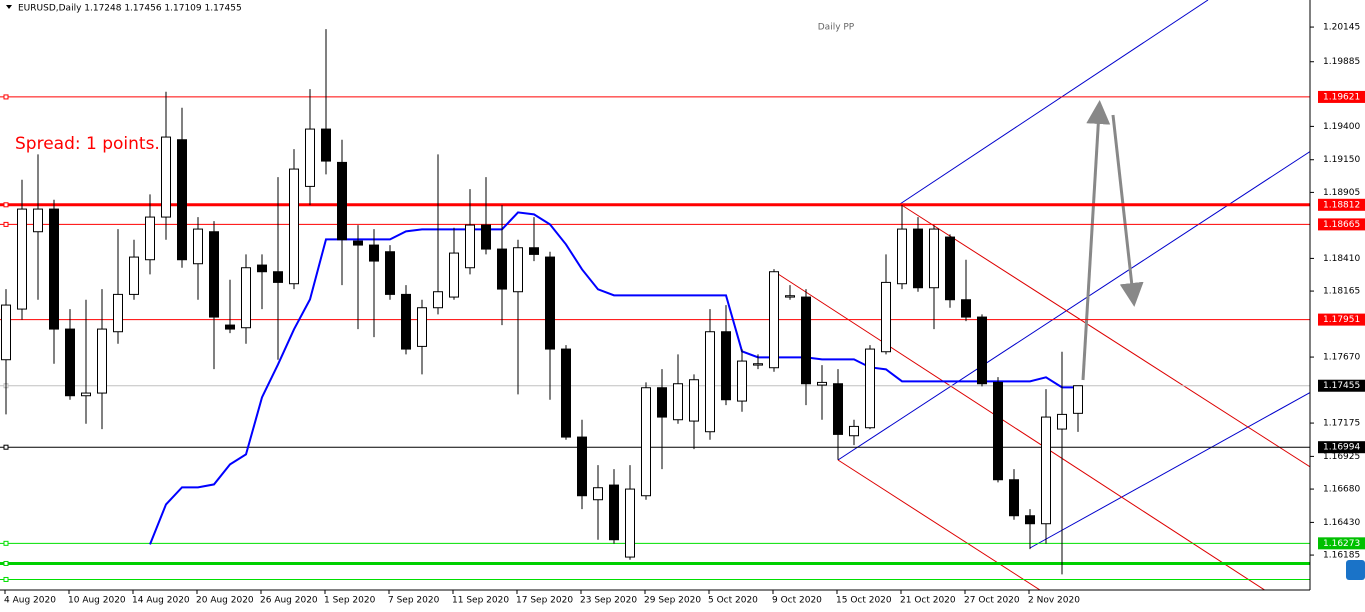  What do you see at coordinates (1341, 127) in the screenshot?
I see `y-tick-label: 1.19400` at bounding box center [1341, 127].